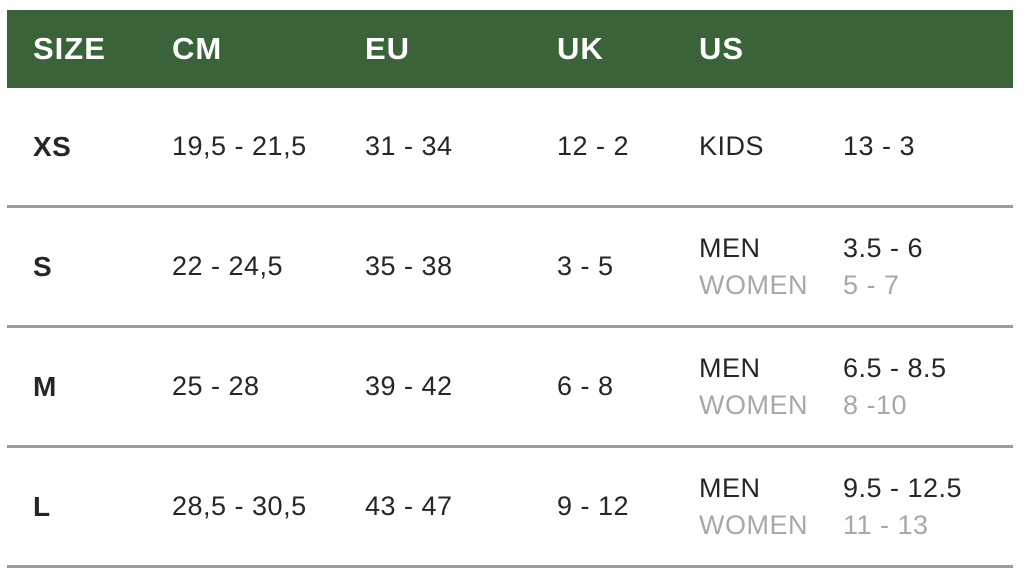  I want to click on size-label: S, so click(43, 266).